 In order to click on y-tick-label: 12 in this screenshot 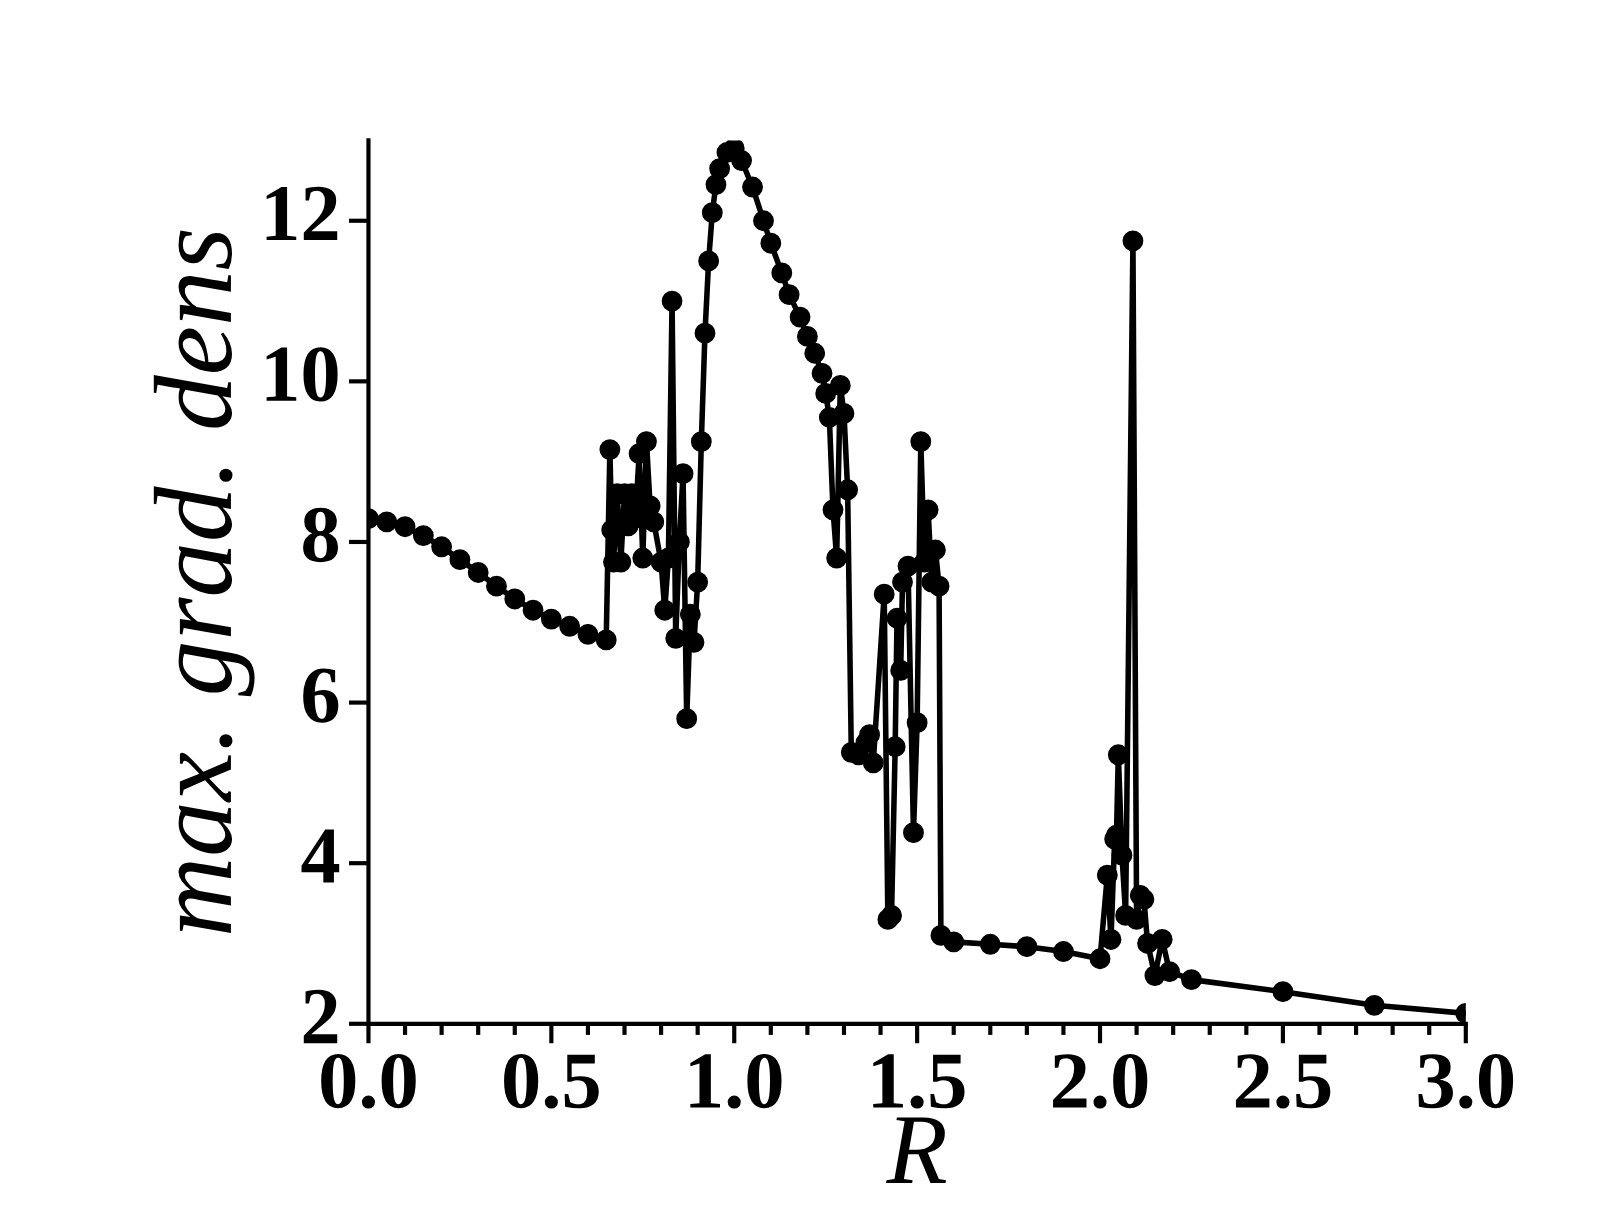, I will do `click(302, 213)`.